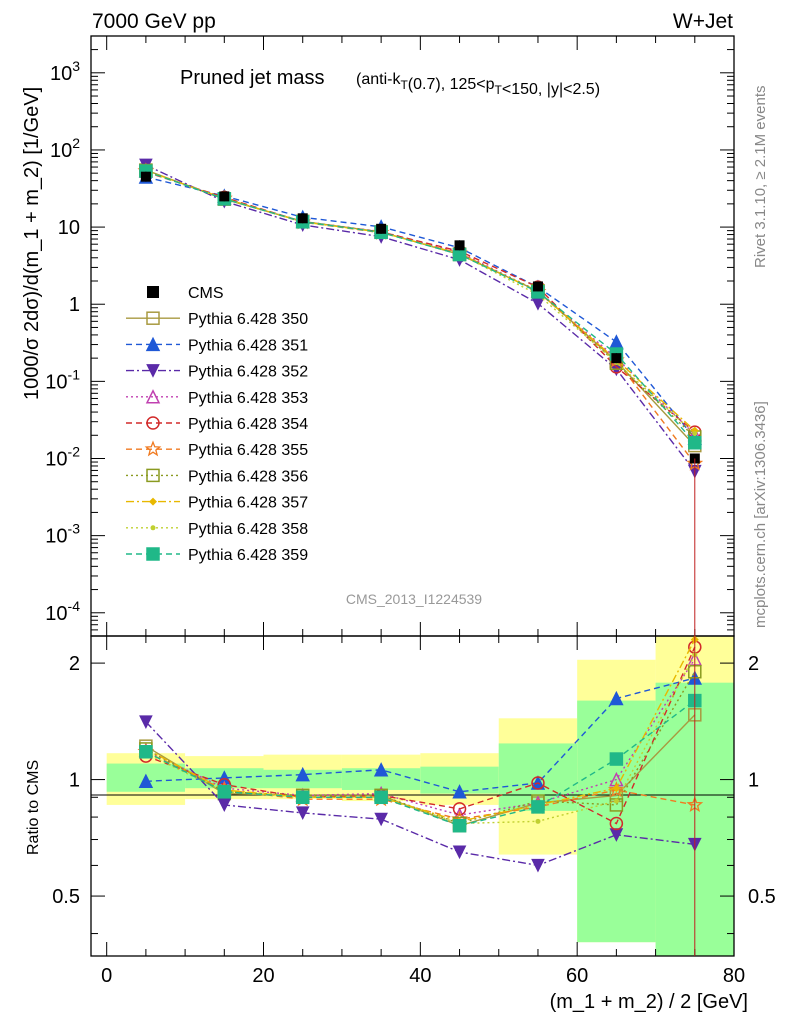 This screenshot has width=786, height=1024. Describe the element at coordinates (248, 555) in the screenshot. I see `legend-label: Pythia 6.428 359` at that location.